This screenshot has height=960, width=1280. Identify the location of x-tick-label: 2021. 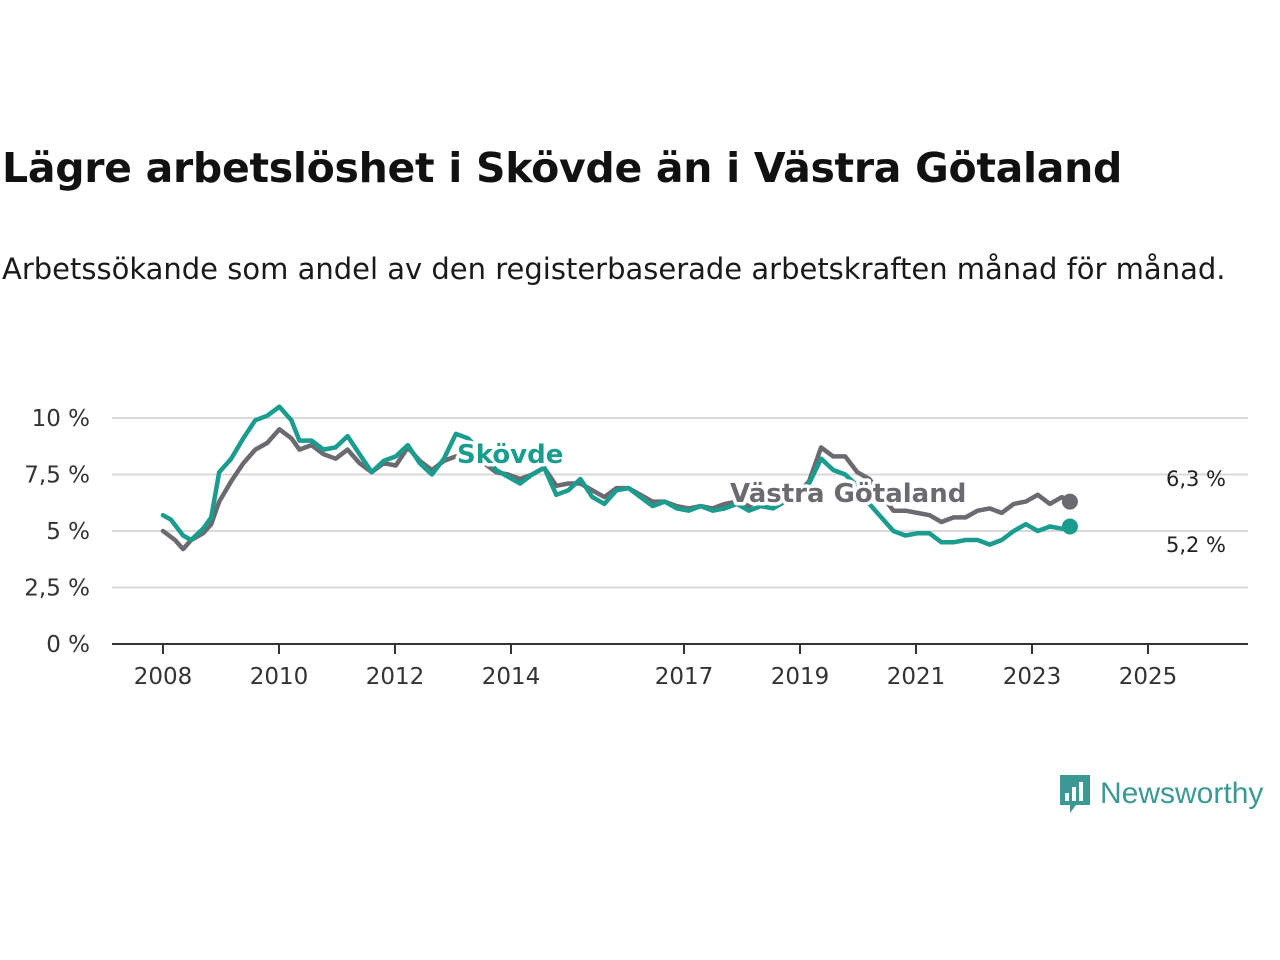
(916, 677).